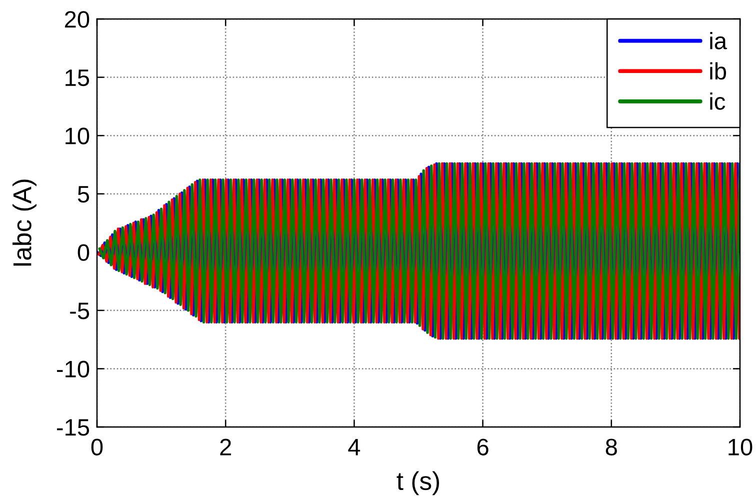 The height and width of the screenshot is (499, 756). What do you see at coordinates (718, 101) in the screenshot?
I see `legend-label: ic` at bounding box center [718, 101].